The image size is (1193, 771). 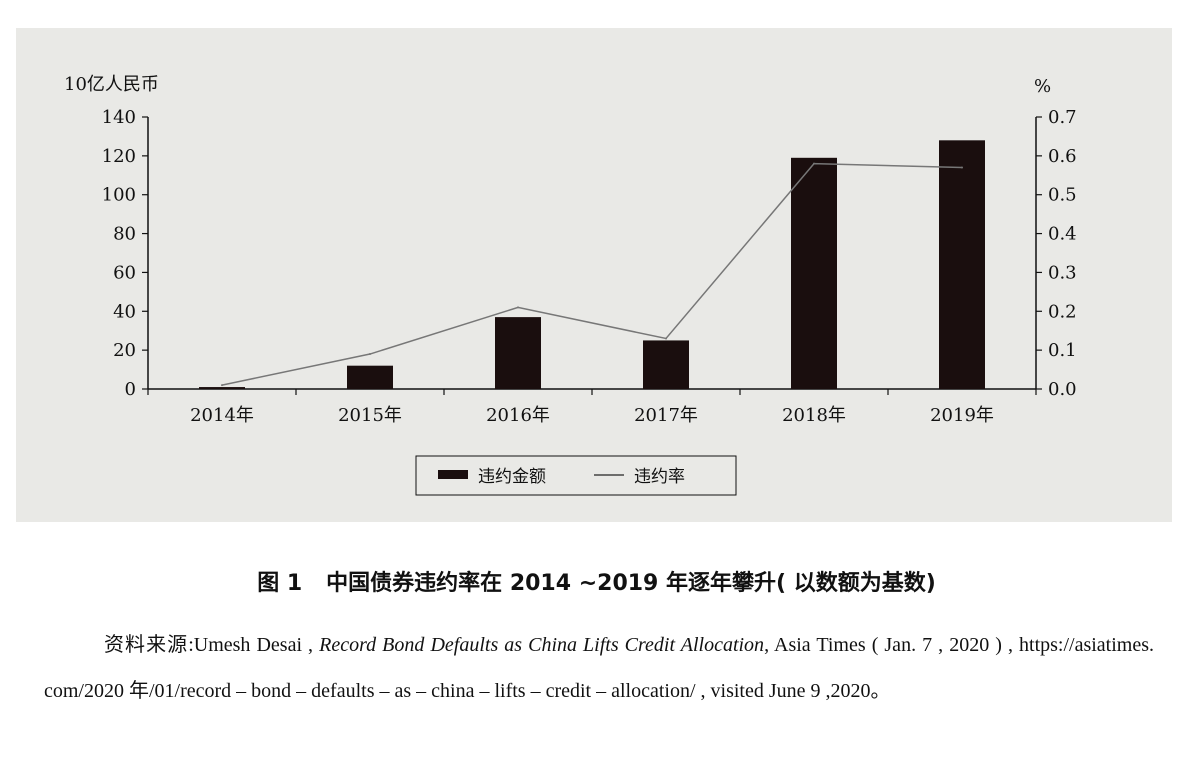 What do you see at coordinates (253, 645) in the screenshot?
I see `source-author: Umesh Desai ,` at bounding box center [253, 645].